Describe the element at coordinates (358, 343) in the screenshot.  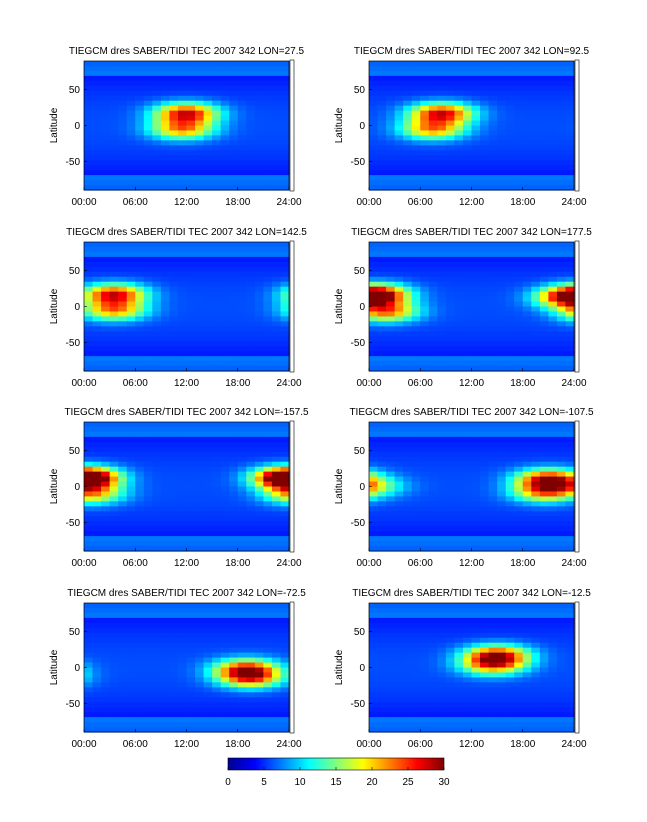
I see `y-tick-label: -50` at that location.